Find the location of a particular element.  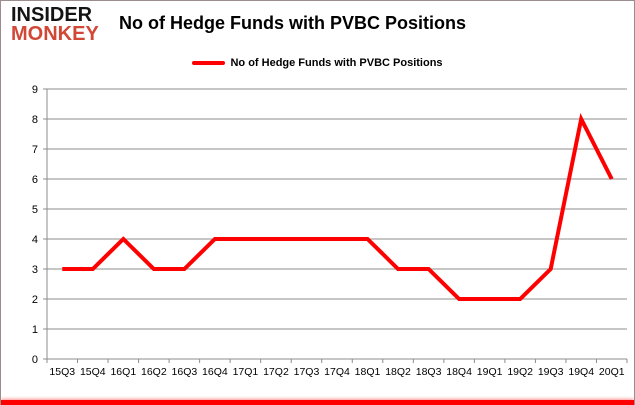

y-tick-label: 7 is located at coordinates (35, 150).